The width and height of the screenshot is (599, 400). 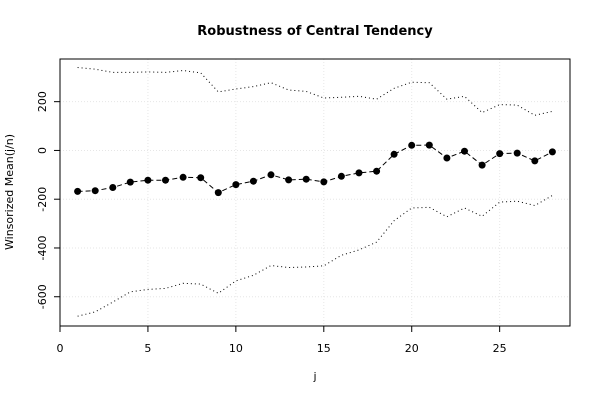 What do you see at coordinates (324, 348) in the screenshot?
I see `x-tick-label: 15` at bounding box center [324, 348].